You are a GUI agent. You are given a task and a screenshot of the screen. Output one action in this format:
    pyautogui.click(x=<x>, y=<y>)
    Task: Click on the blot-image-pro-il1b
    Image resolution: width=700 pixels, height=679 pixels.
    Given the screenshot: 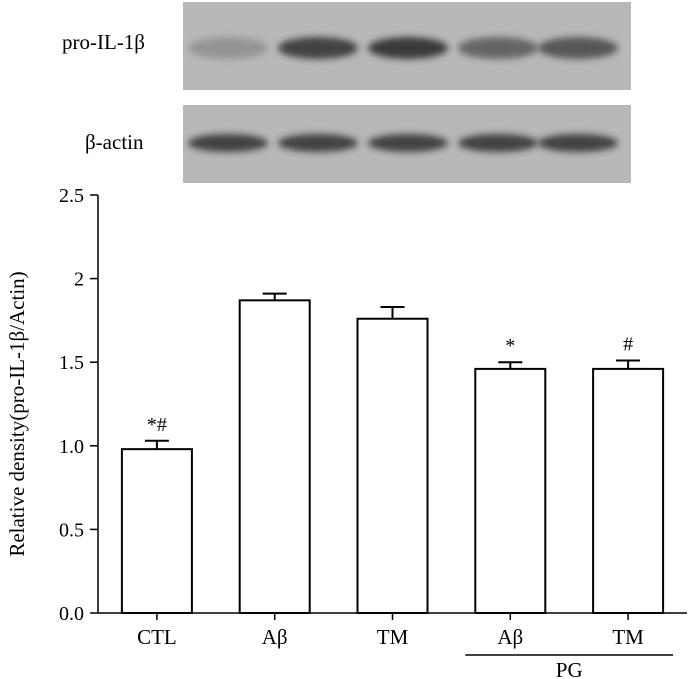 What is the action you would take?
    pyautogui.click(x=407, y=46)
    